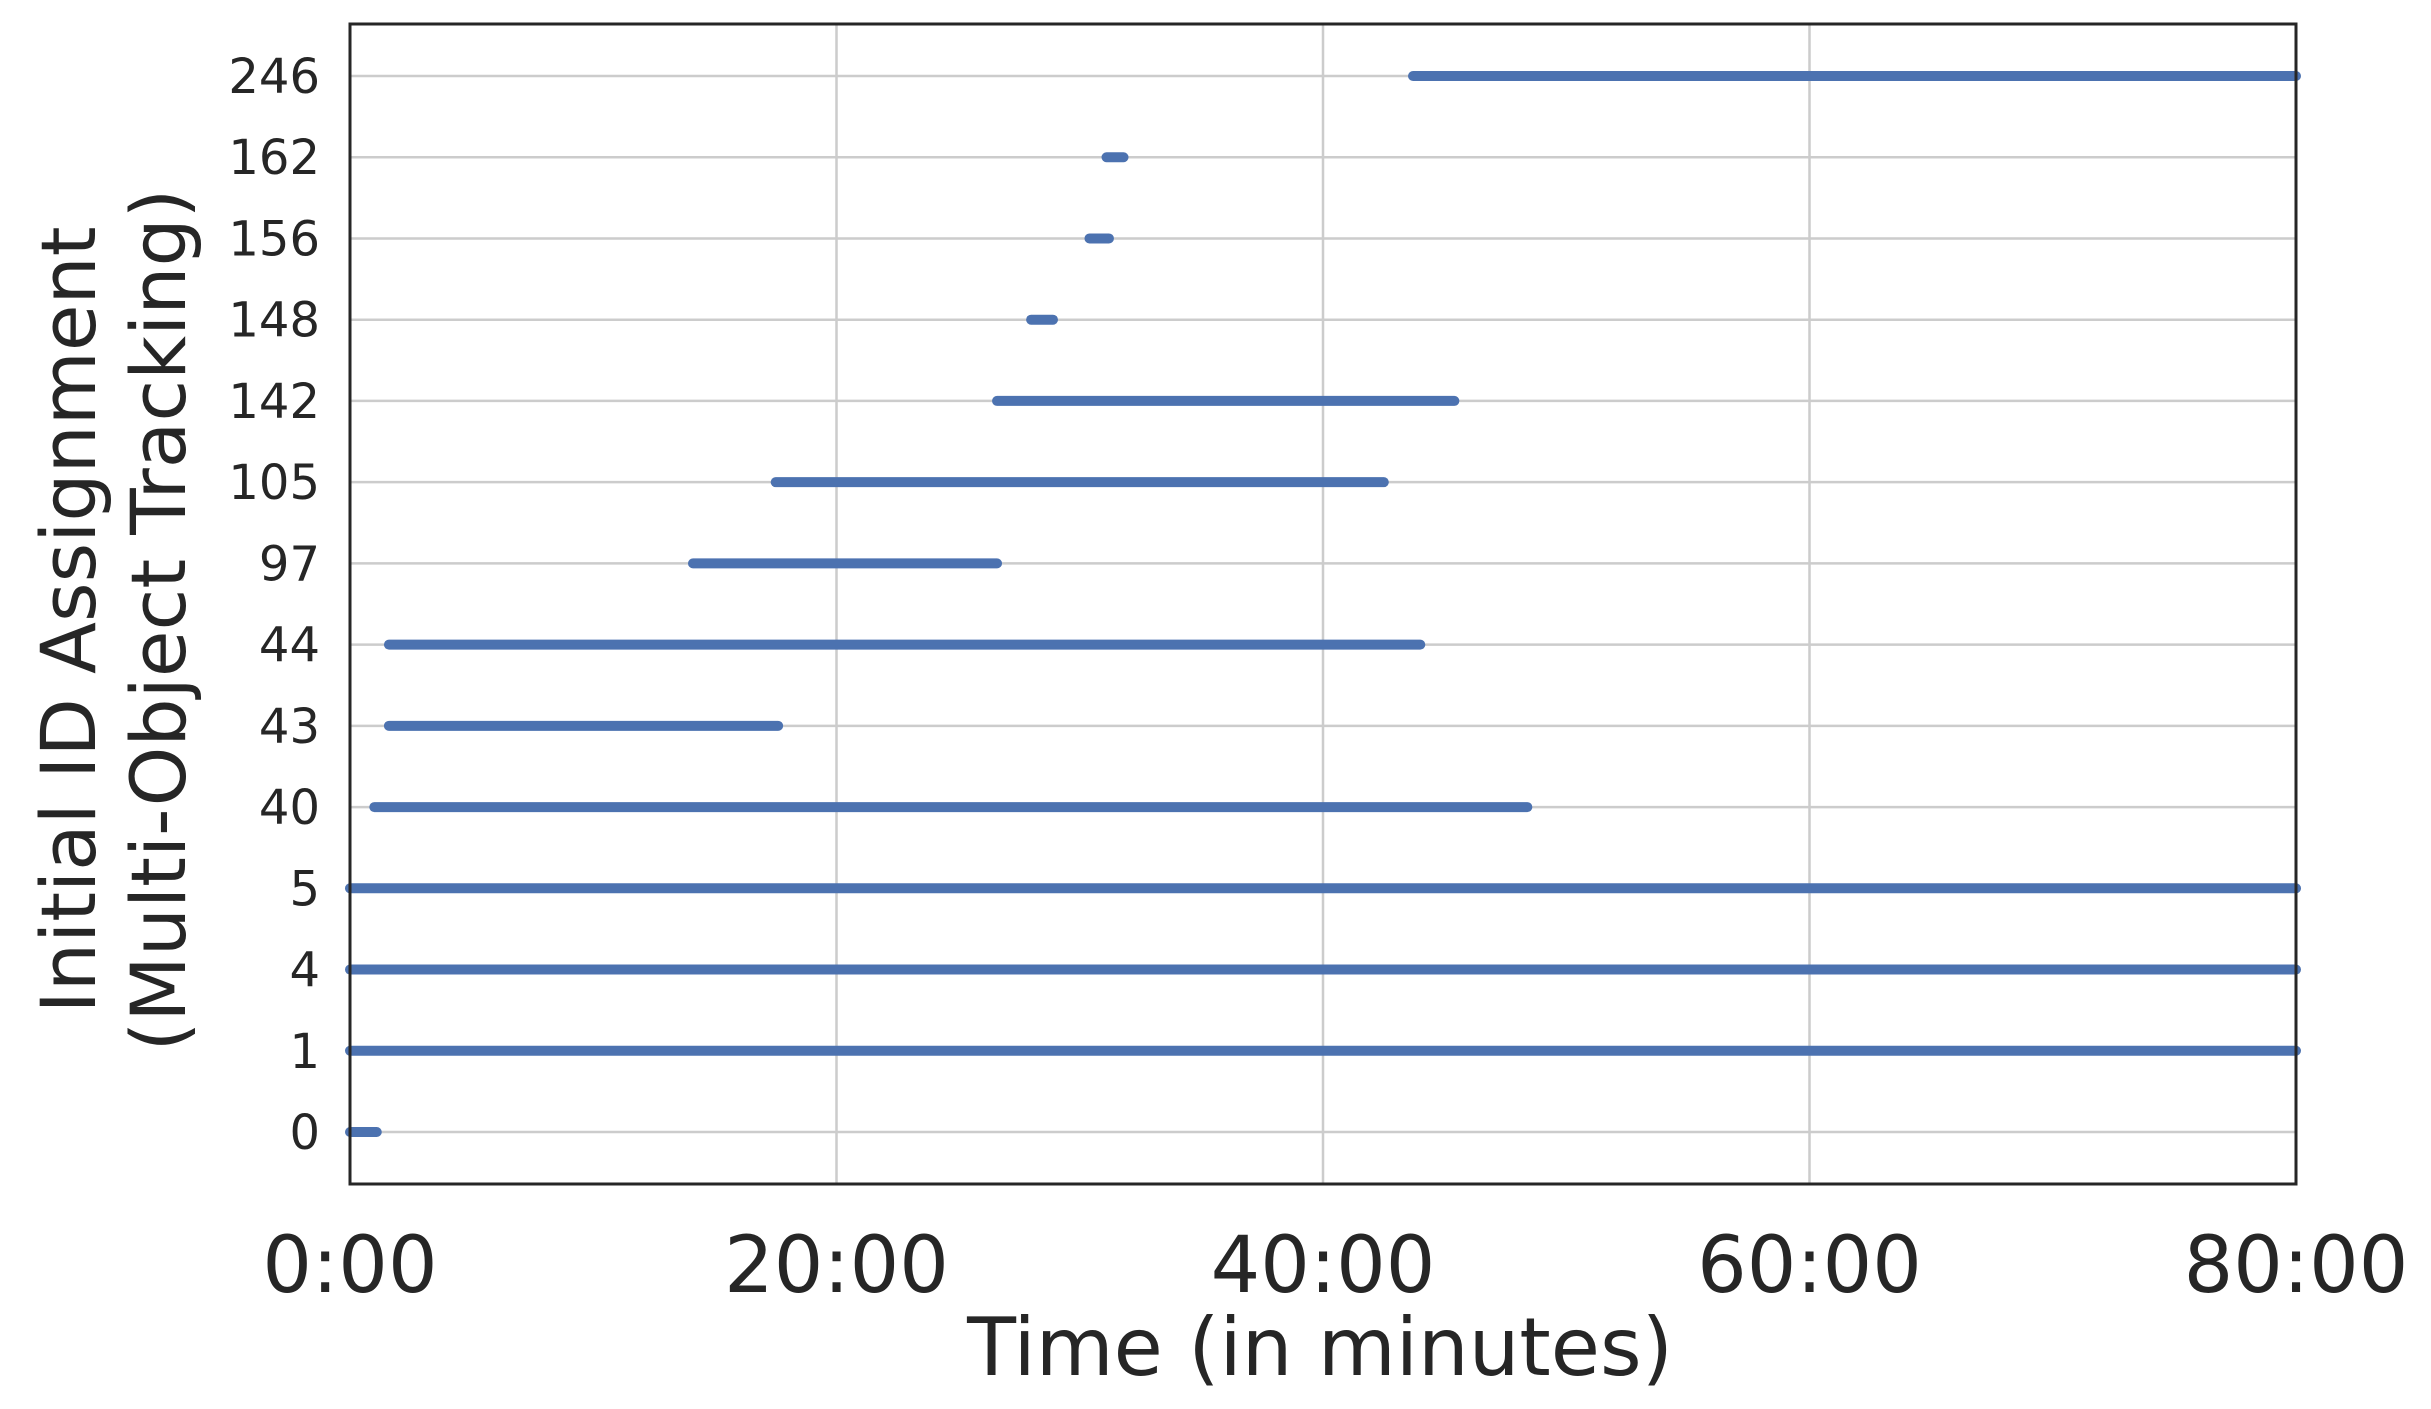 This screenshot has height=1409, width=2431. Describe the element at coordinates (274, 483) in the screenshot. I see `y-tick-label: 105` at that location.